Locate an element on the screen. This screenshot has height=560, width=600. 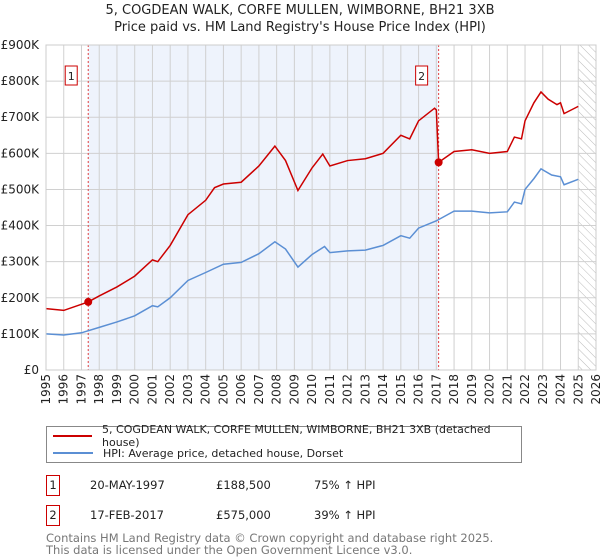
x-tick-label: 2014 is located at coordinates (383, 389).